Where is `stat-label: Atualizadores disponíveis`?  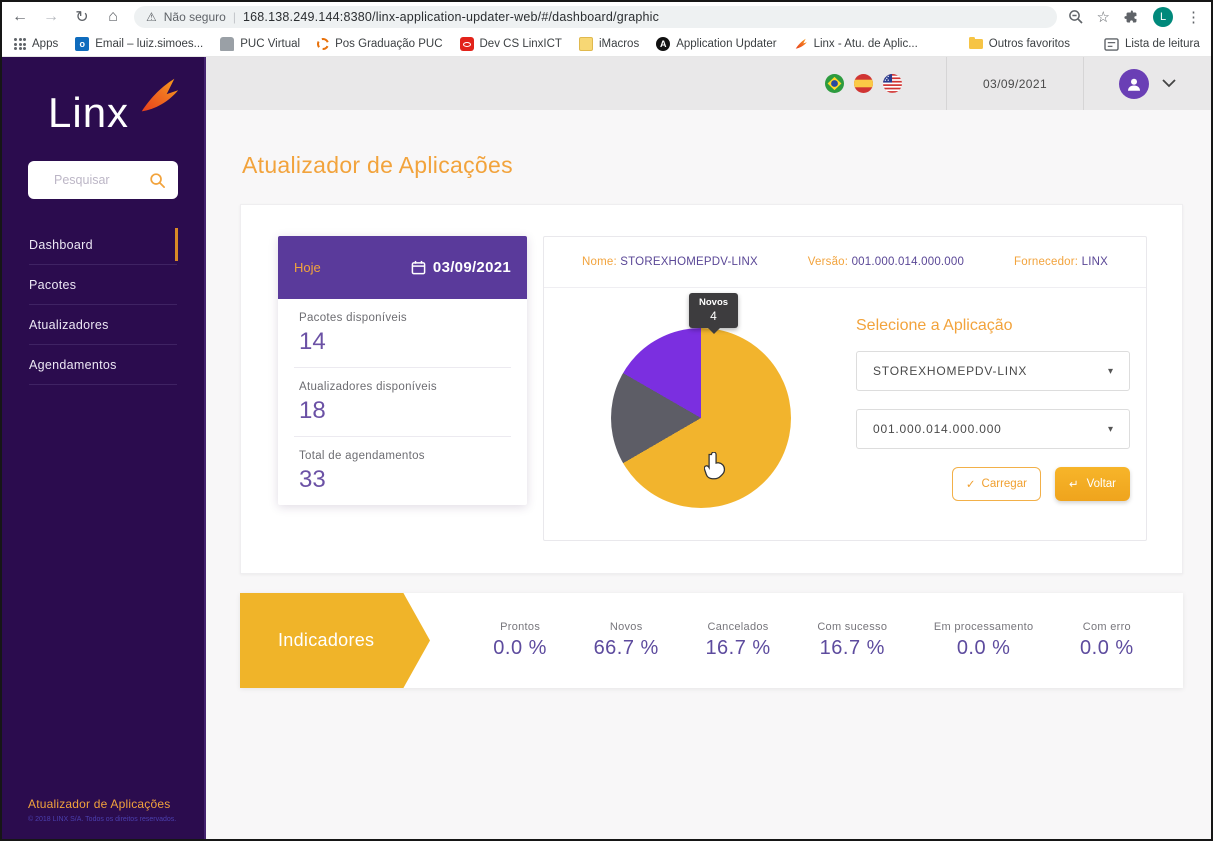
stat-label: Atualizadores disponíveis is located at coordinates (368, 387).